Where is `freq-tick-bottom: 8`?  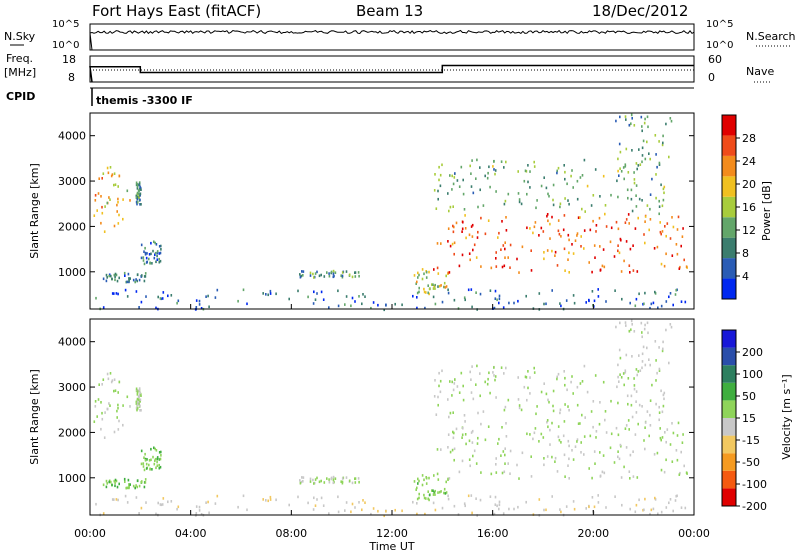 freq-tick-bottom: 8 is located at coordinates (71, 77).